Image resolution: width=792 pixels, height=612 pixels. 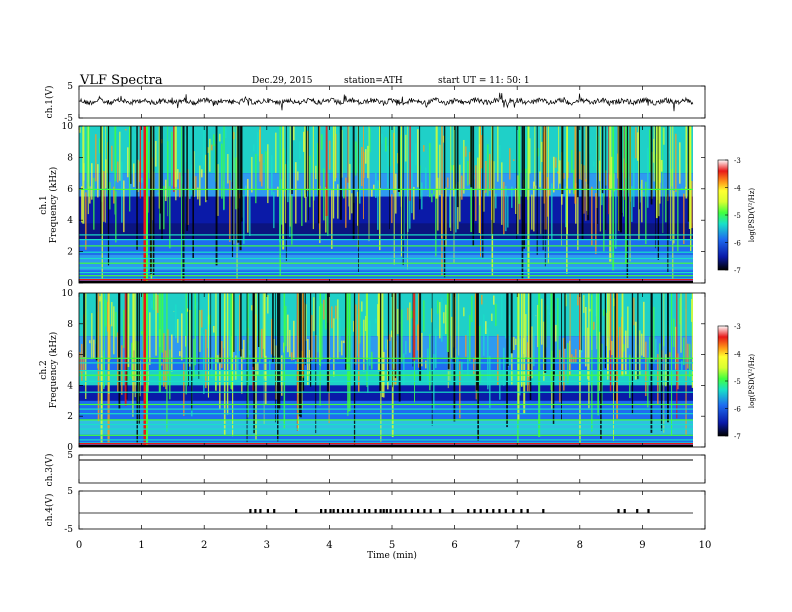 What do you see at coordinates (737, 244) in the screenshot?
I see `colorbar-tick-label: -6` at bounding box center [737, 244].